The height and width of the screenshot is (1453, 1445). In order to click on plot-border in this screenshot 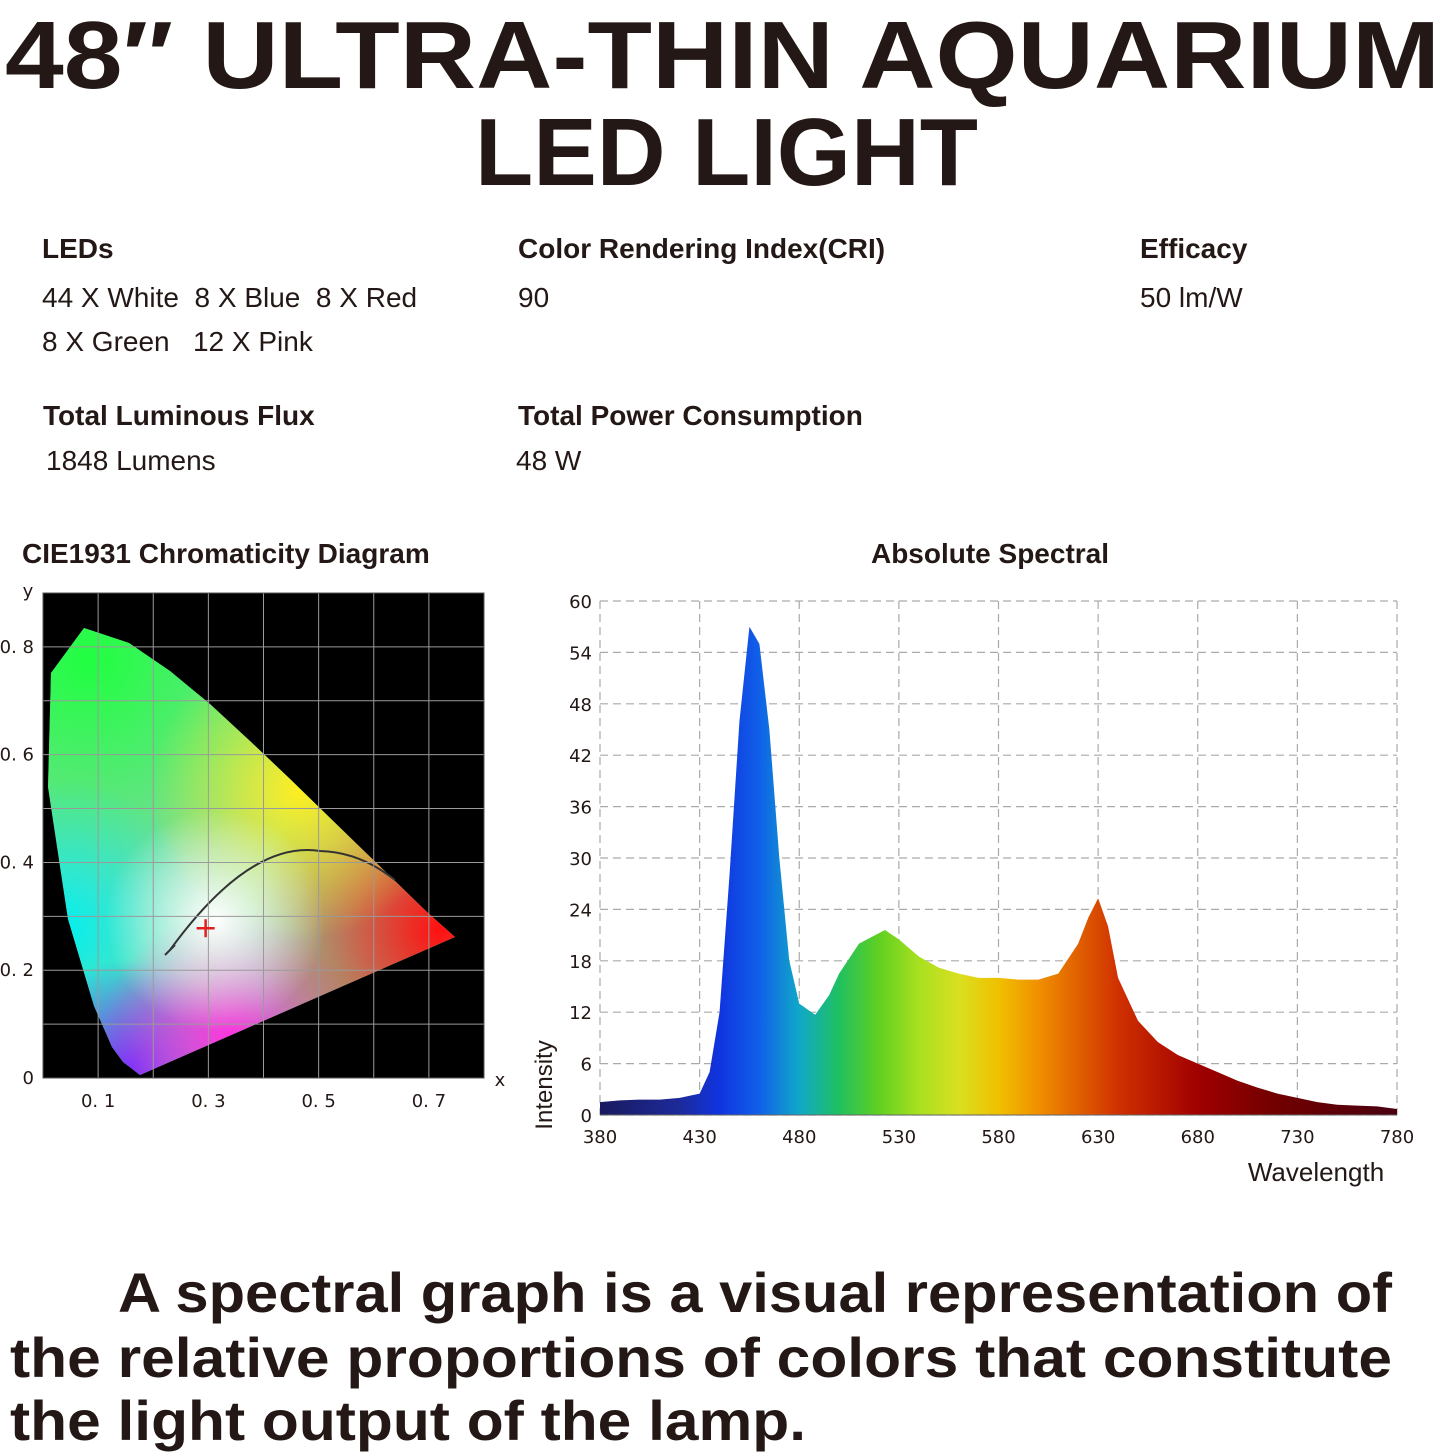, I will do `click(263, 835)`.